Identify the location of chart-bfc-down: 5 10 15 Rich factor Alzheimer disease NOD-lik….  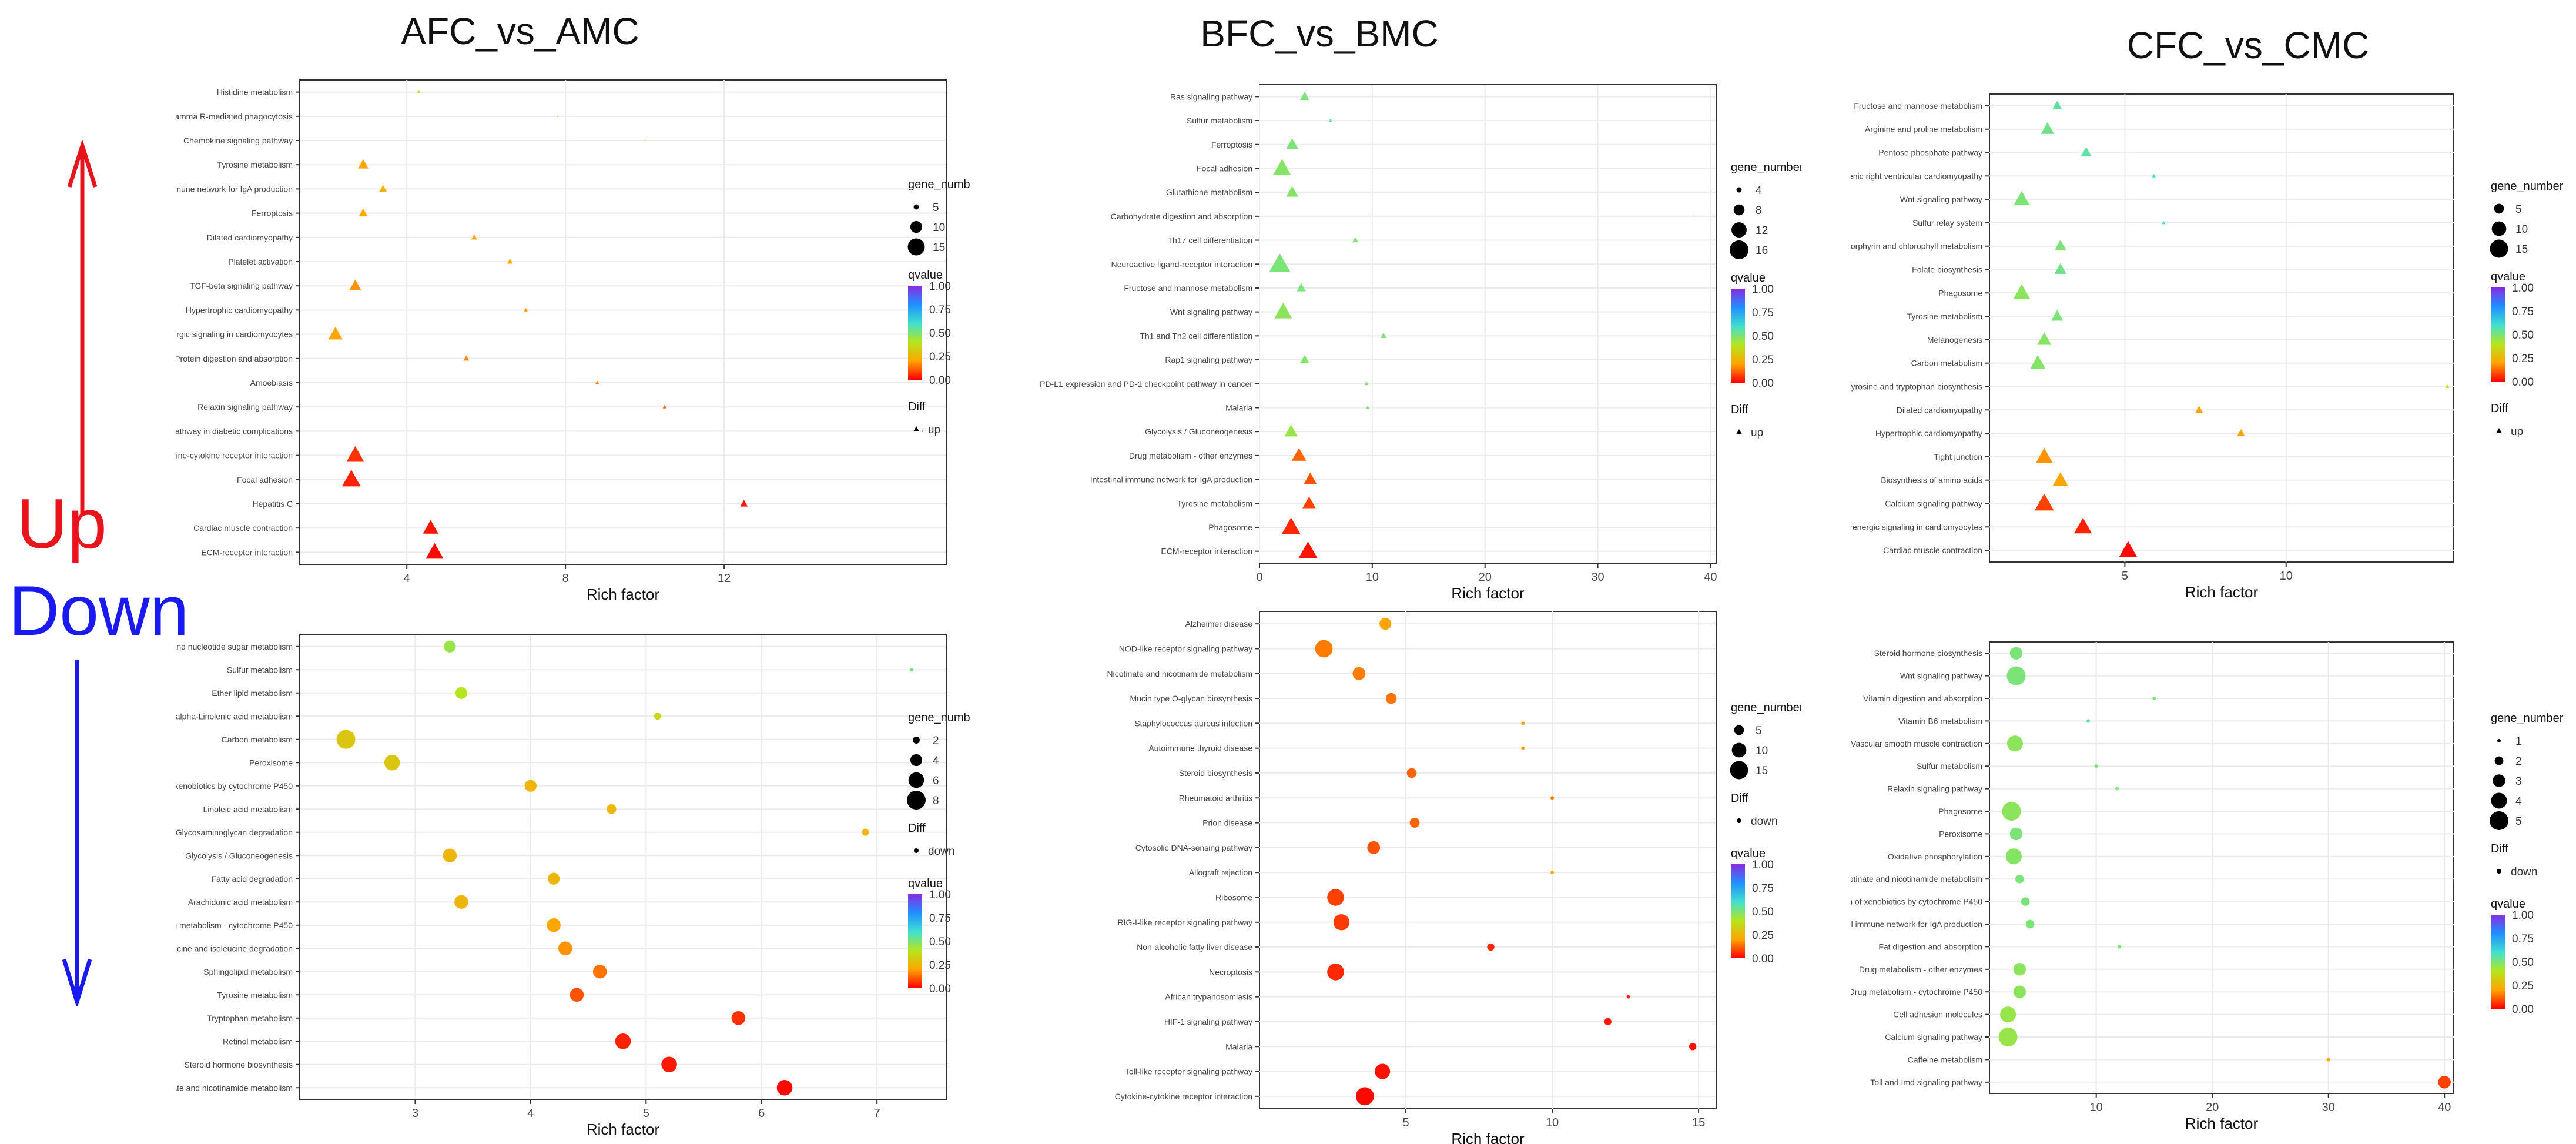
(1454, 877).